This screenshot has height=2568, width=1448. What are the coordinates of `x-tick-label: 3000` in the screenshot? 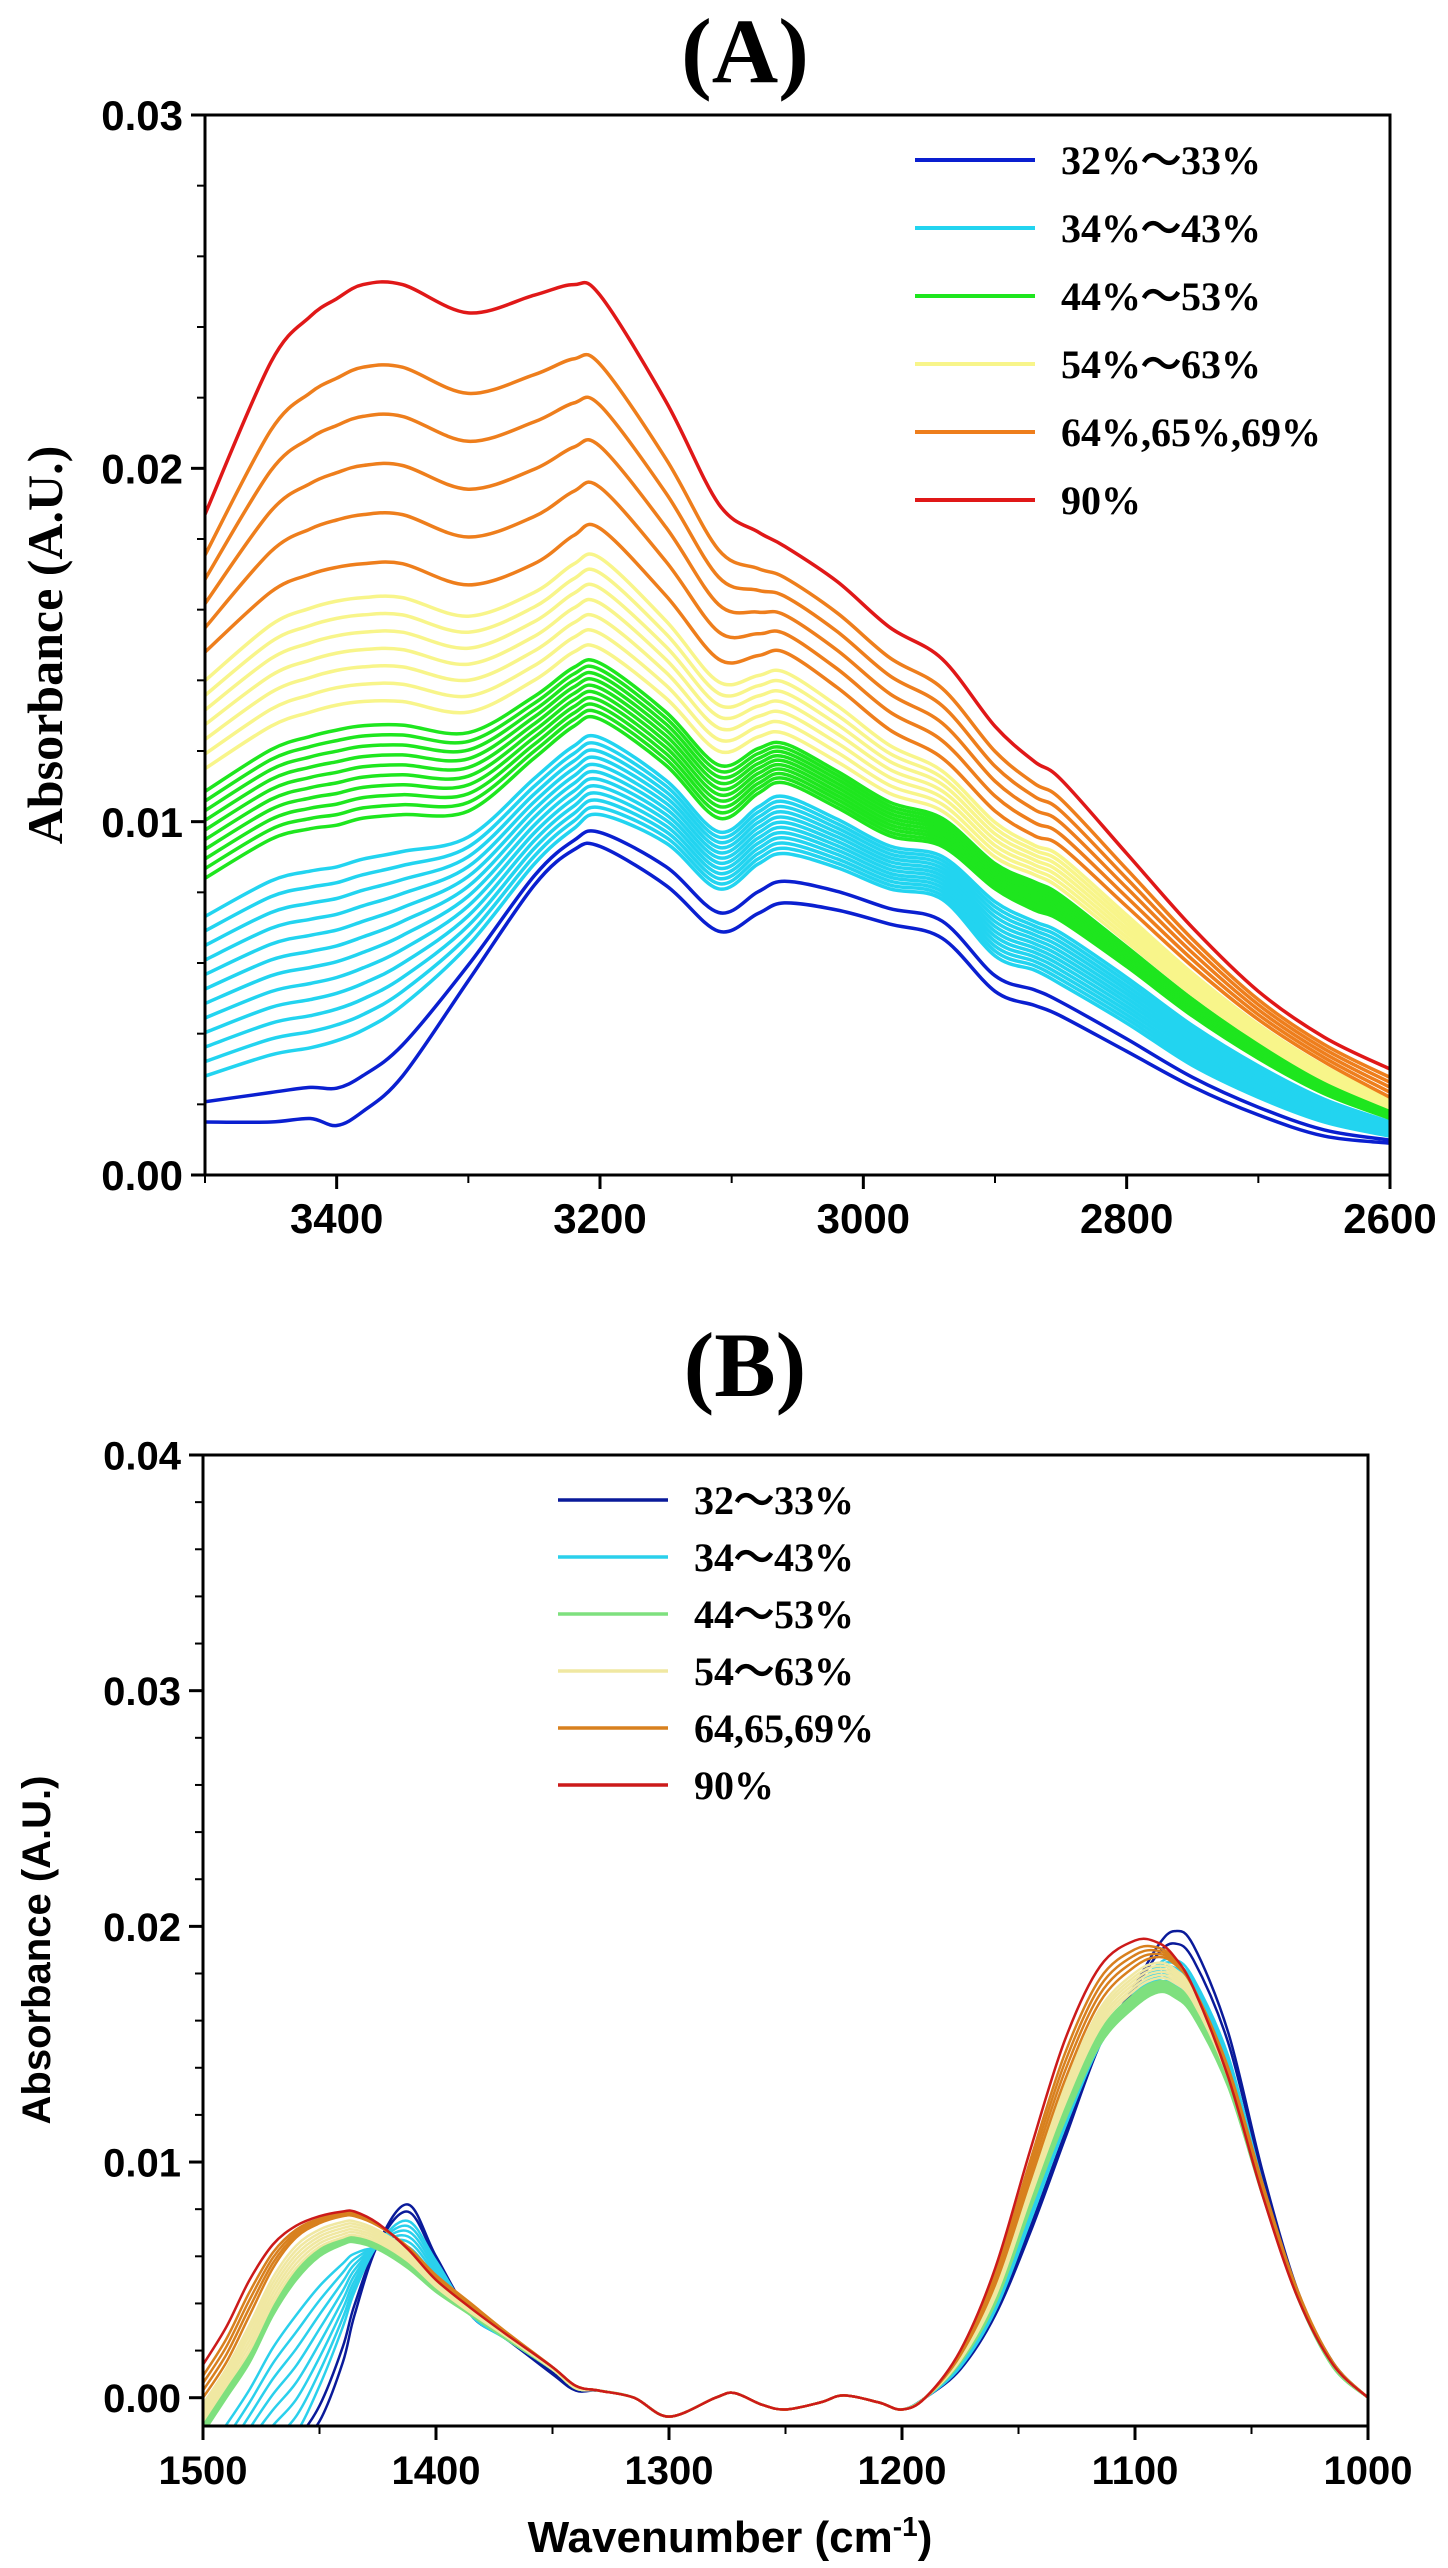 It's located at (863, 1218).